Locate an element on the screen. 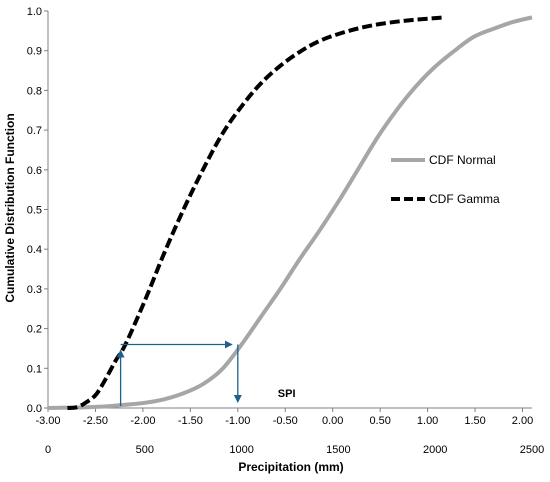 The height and width of the screenshot is (482, 550). x-bottom-tick-label: 500 is located at coordinates (145, 450).